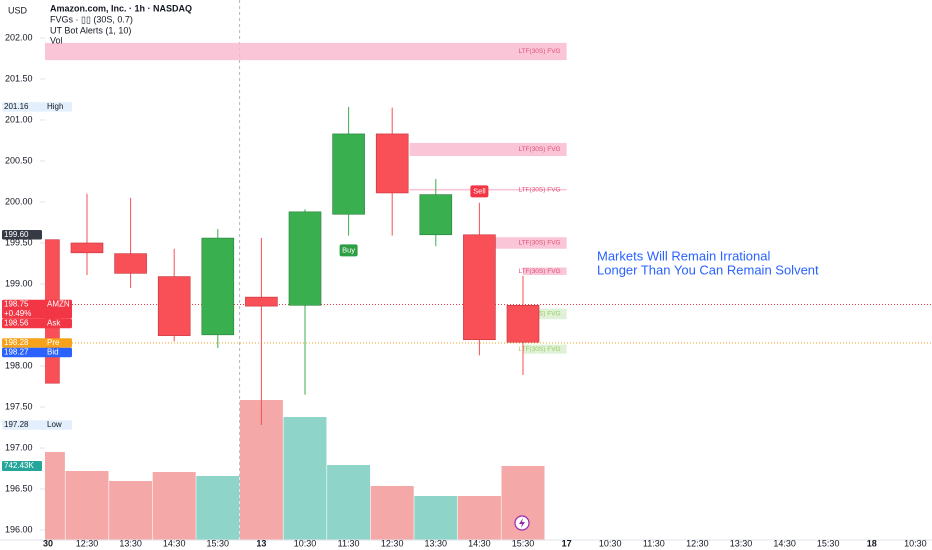 This screenshot has width=932, height=550. I want to click on volume-tag-label: 742.43K, so click(19, 465).